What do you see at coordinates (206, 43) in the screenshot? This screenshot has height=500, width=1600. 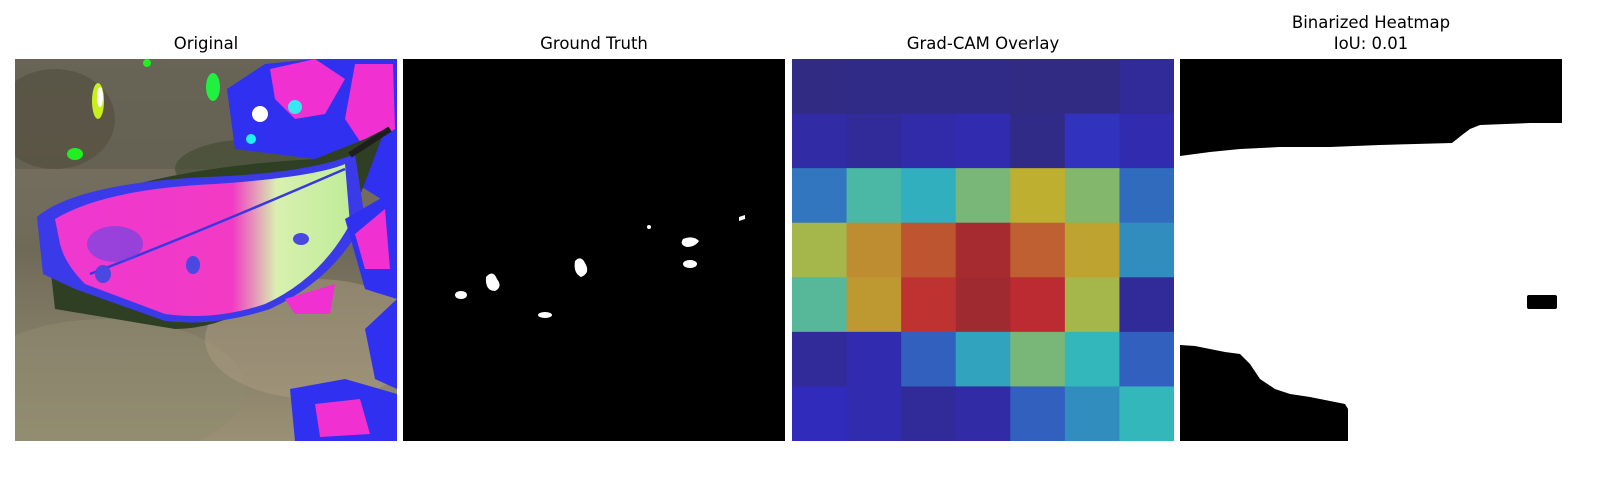 I see `panel-title: Original` at bounding box center [206, 43].